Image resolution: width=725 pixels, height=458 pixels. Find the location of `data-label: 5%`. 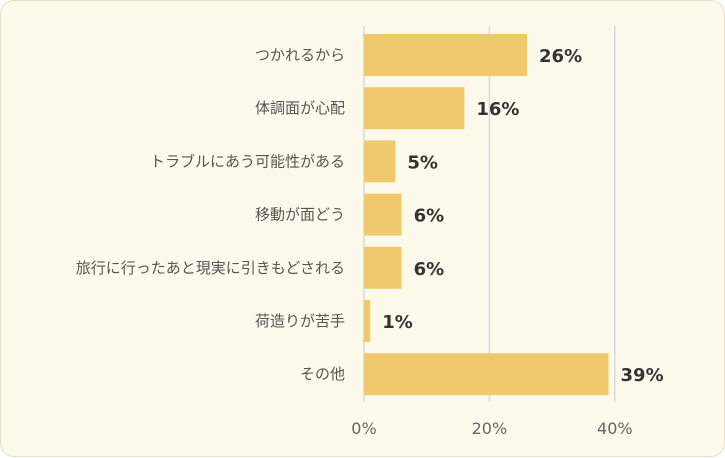

data-label: 5% is located at coordinates (422, 162).